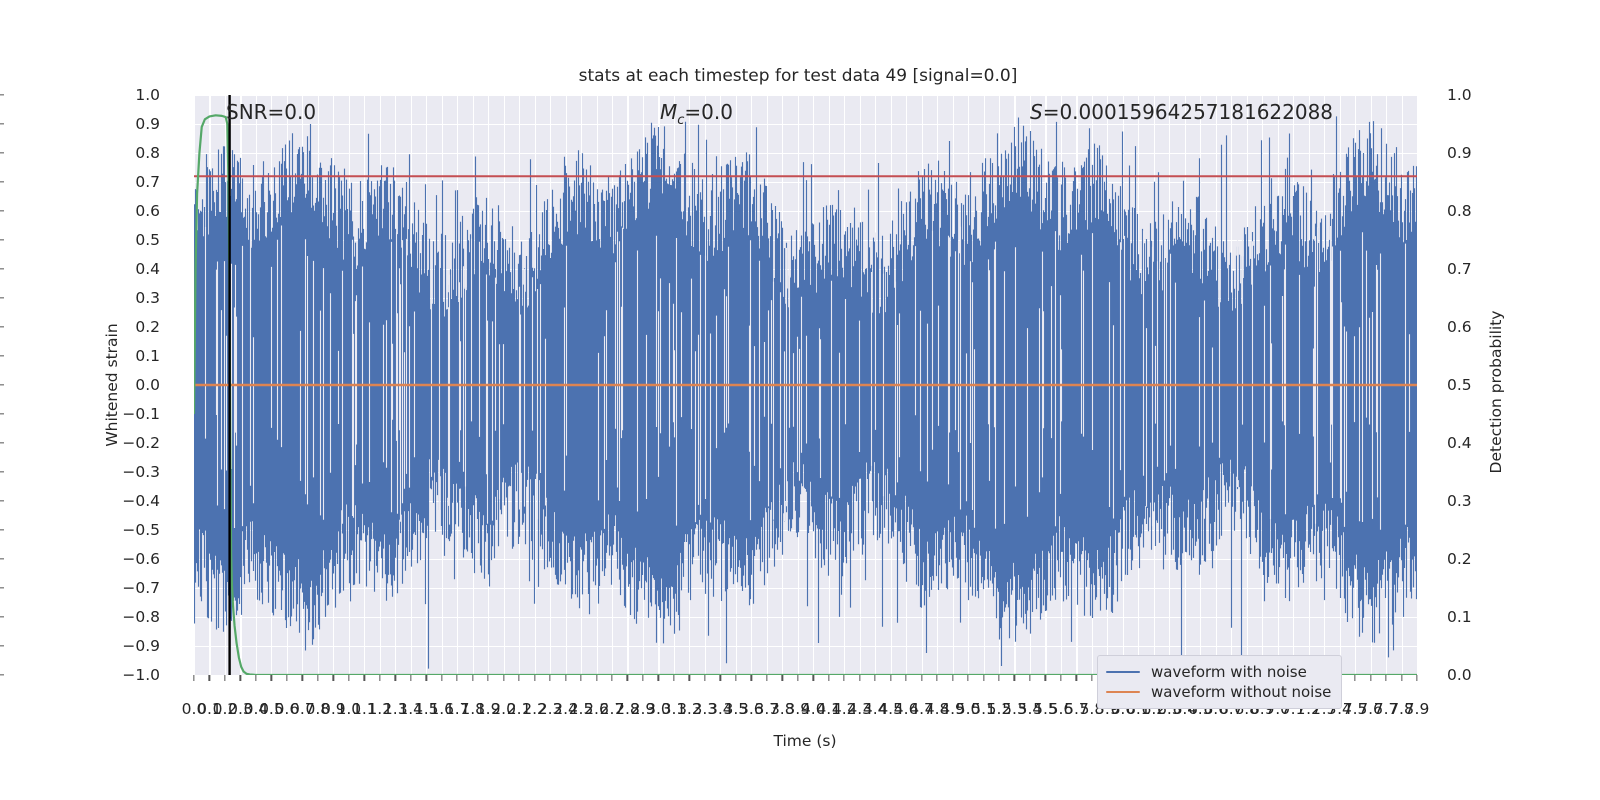 This screenshot has height=800, width=1600. What do you see at coordinates (209, 709) in the screenshot?
I see `x-tick-label: 0.1` at bounding box center [209, 709].